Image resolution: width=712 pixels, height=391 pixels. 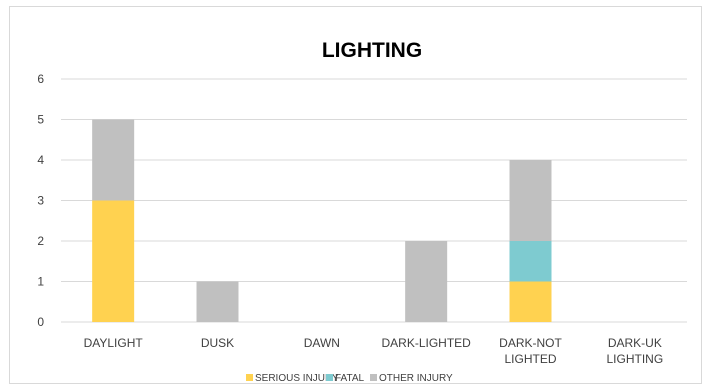 I want to click on x-category-label: DAWN, so click(x=322, y=343).